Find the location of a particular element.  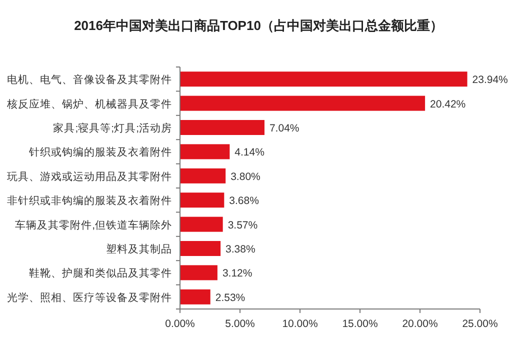

chart-title: 2016年中国对美出口商品TOP10（占中国对美出口总金额比重） is located at coordinates (258, 25).